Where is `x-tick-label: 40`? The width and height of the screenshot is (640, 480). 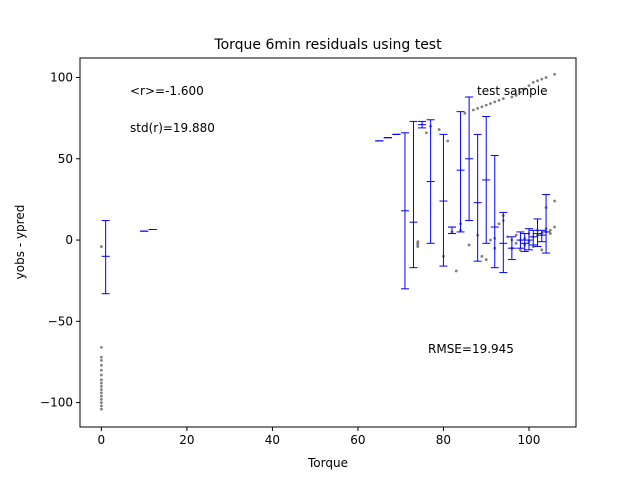 x-tick-label: 40 is located at coordinates (272, 440).